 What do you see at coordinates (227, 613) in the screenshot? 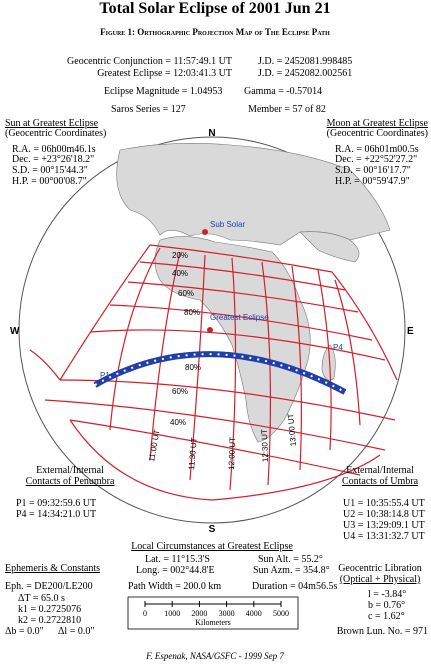
I see `scale-tick-label: 3000` at bounding box center [227, 613].